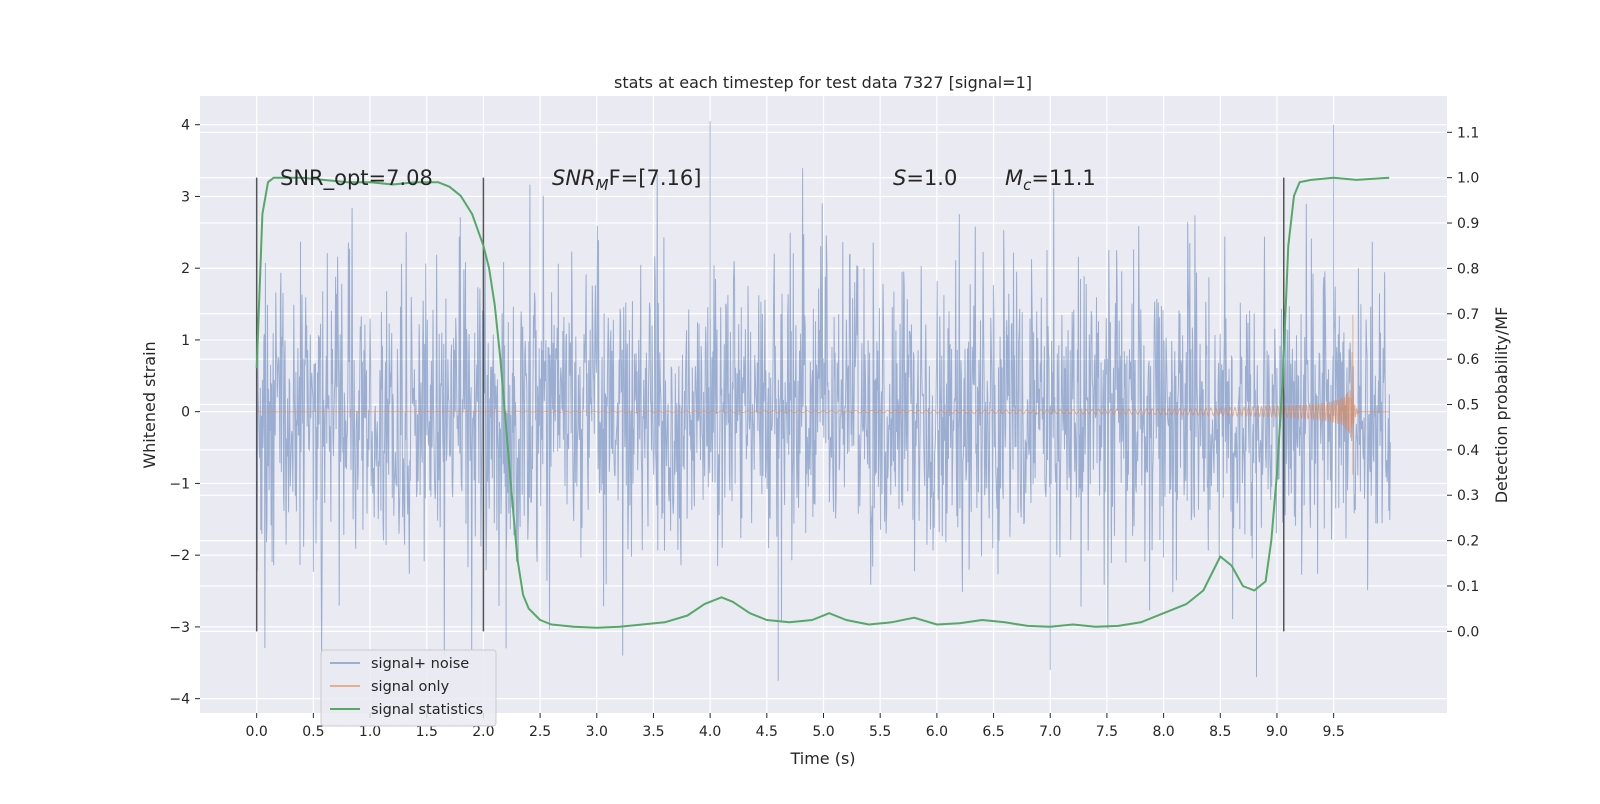 The height and width of the screenshot is (804, 1600). Describe the element at coordinates (880, 732) in the screenshot. I see `x-tick-label: 5.5` at that location.